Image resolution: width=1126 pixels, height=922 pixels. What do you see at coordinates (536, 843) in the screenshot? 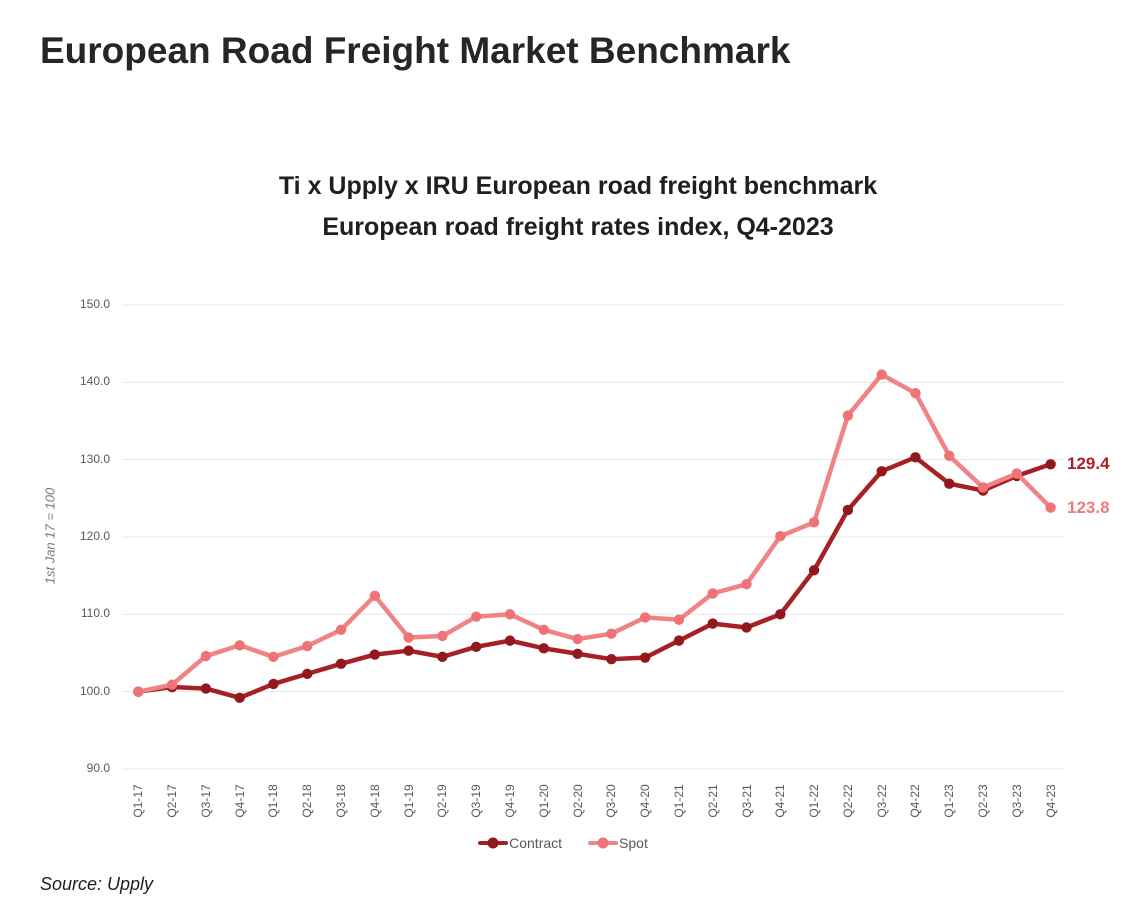
I see `legend-label: Contract` at bounding box center [536, 843].